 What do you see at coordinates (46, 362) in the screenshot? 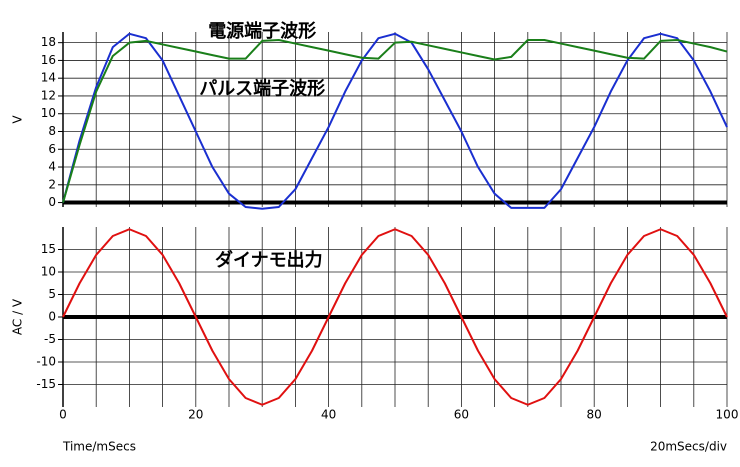
I see `y-tick-label: -10` at bounding box center [46, 362].